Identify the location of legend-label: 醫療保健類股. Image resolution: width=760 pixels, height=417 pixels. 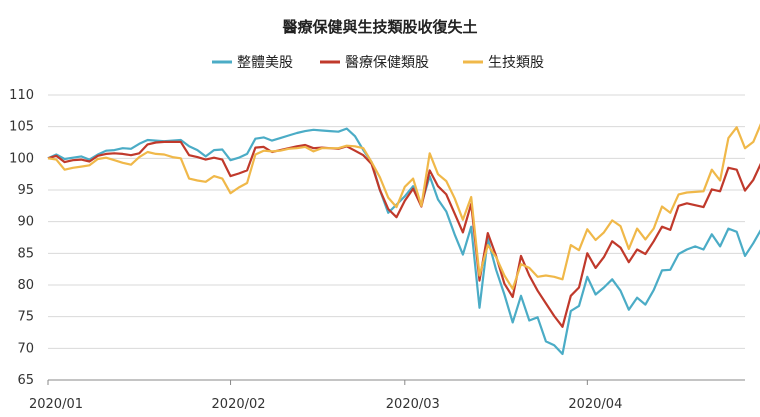
(387, 62).